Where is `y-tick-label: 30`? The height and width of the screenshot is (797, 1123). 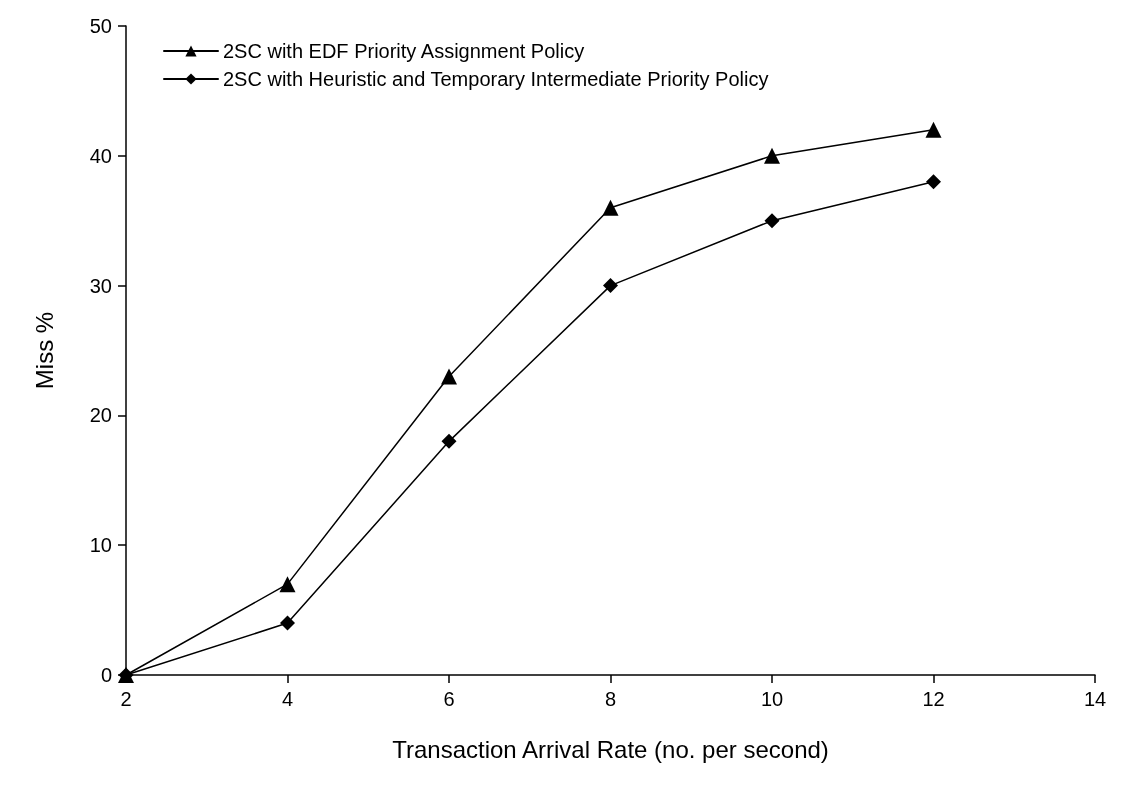
y-tick-label: 30 is located at coordinates (100, 285).